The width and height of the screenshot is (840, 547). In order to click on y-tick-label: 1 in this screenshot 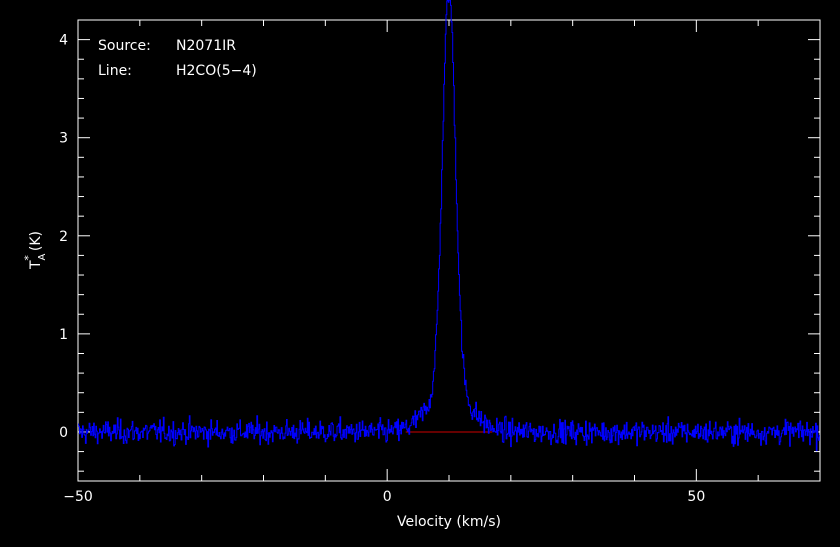, I will do `click(63, 335)`.